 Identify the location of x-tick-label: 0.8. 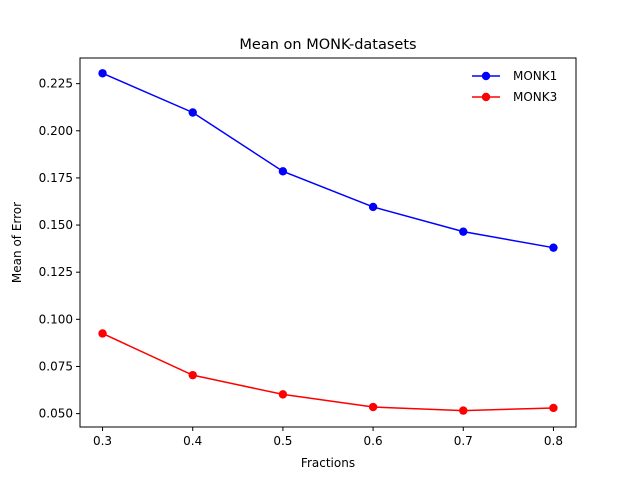
(553, 441).